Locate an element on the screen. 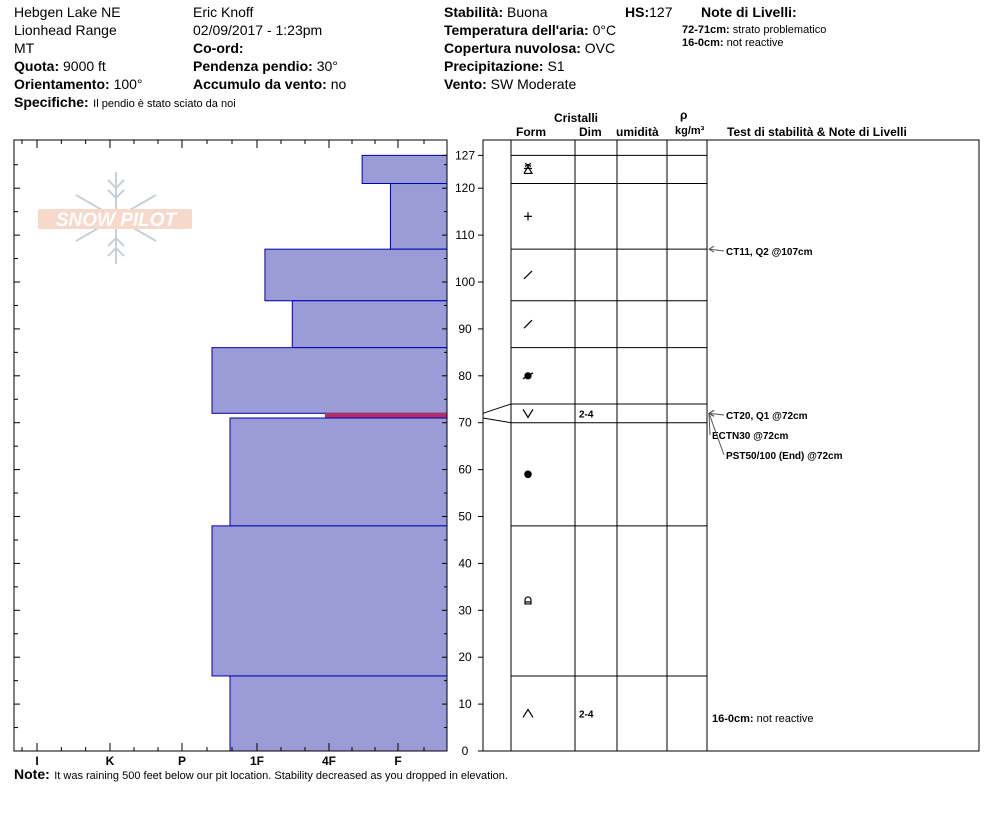 The height and width of the screenshot is (840, 994). slope-label: Pendenza pendio: is located at coordinates (253, 66).